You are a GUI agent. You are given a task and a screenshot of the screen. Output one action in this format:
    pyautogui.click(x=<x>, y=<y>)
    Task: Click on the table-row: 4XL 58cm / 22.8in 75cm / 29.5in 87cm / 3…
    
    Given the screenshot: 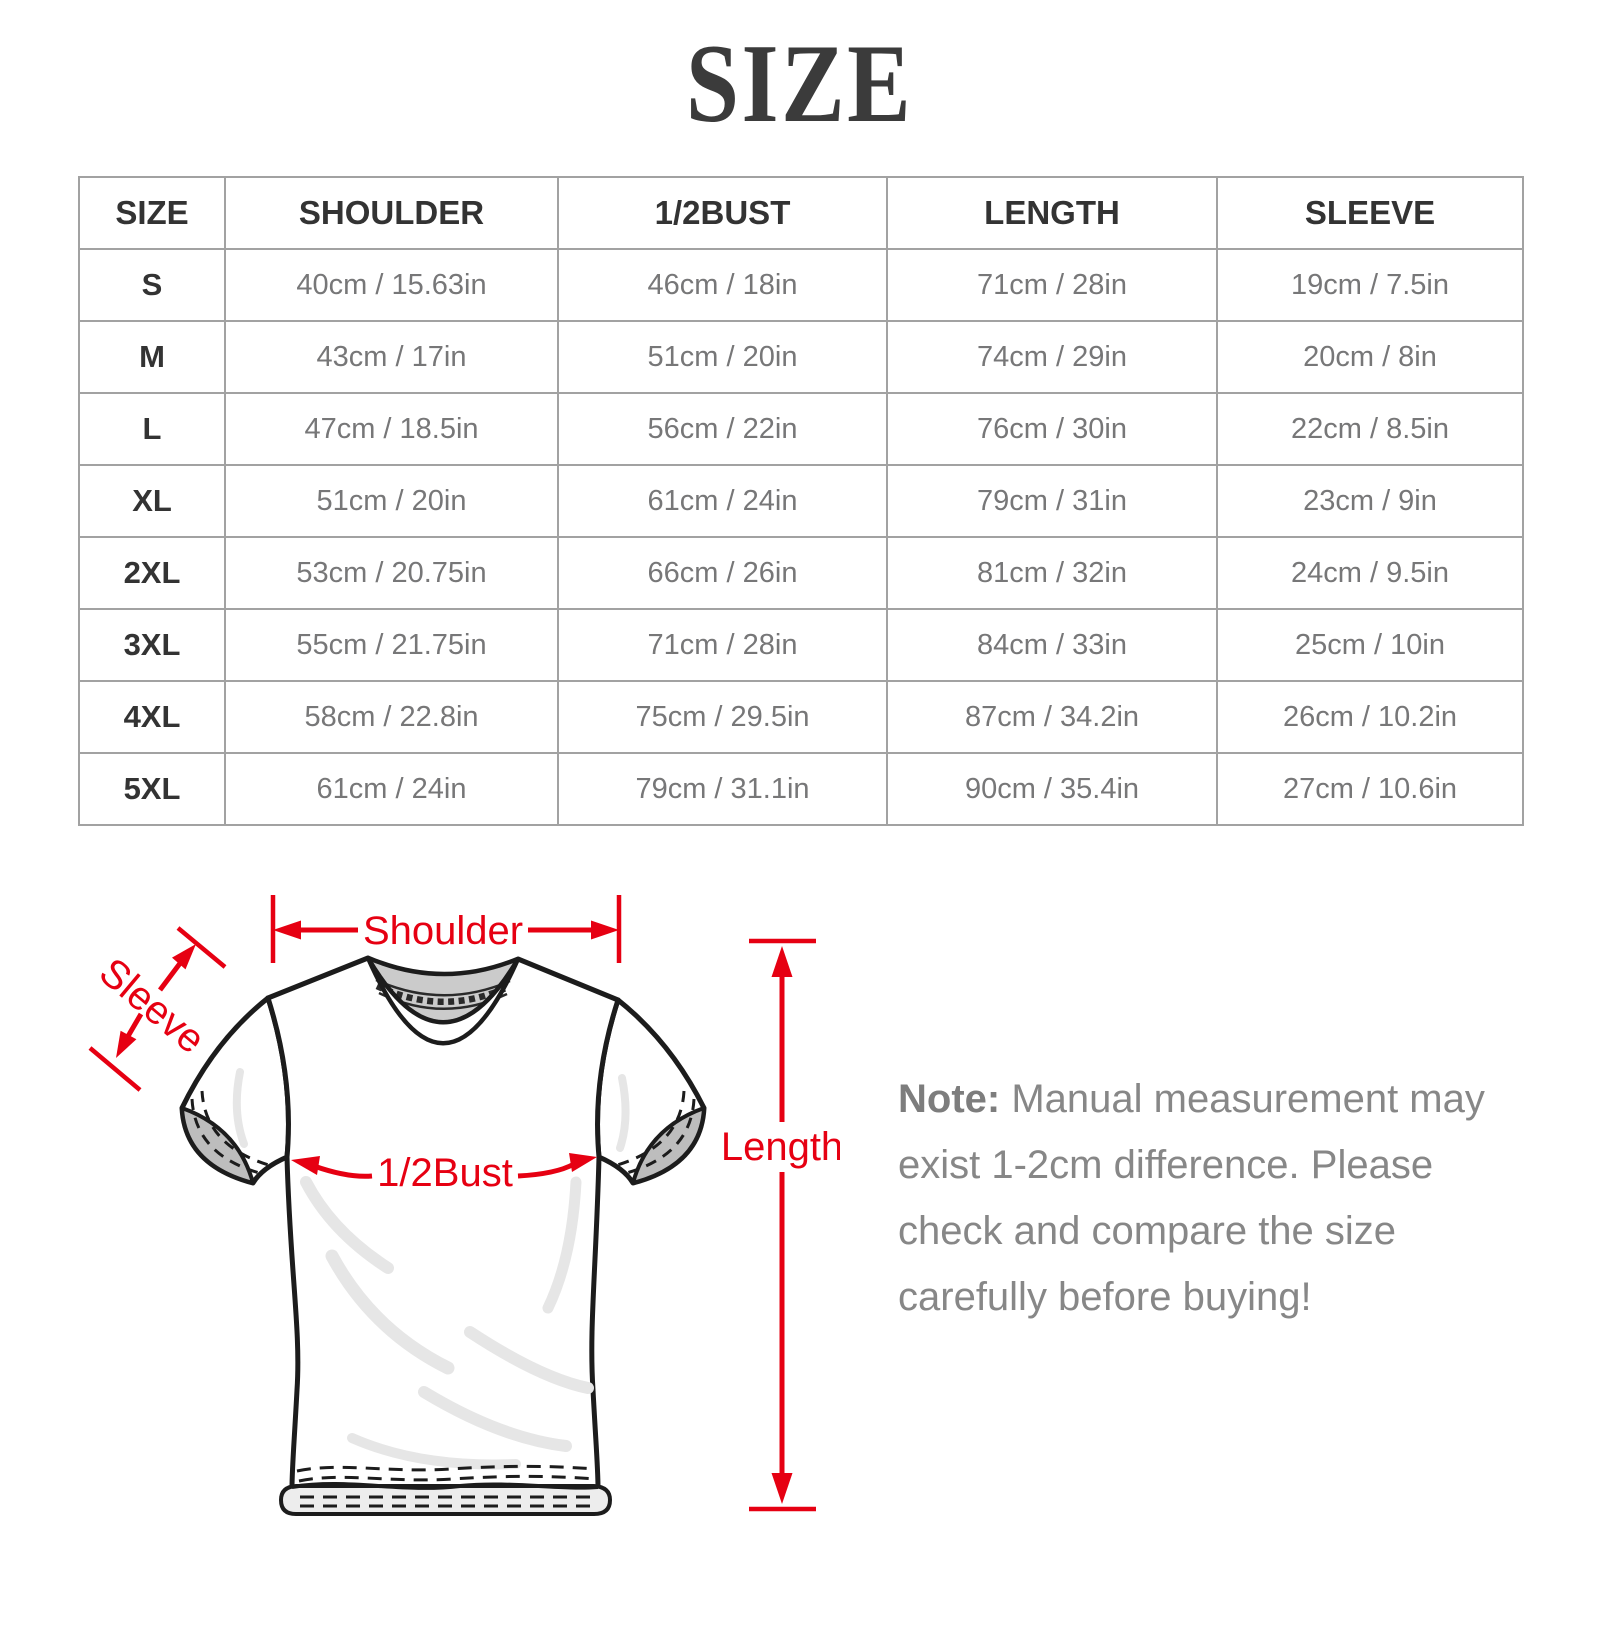 What is the action you would take?
    pyautogui.click(x=801, y=717)
    